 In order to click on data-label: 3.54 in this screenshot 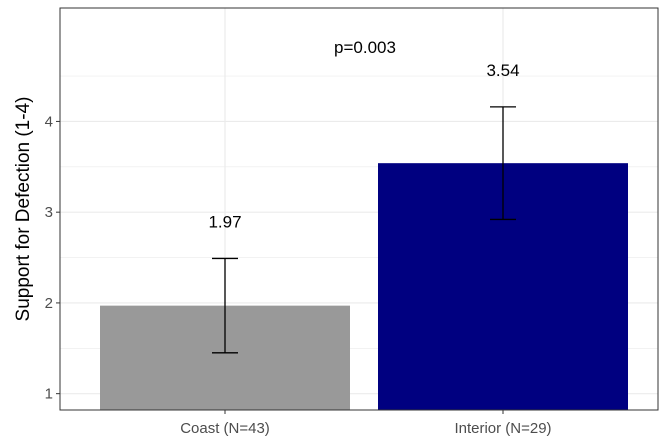, I will do `click(502, 70)`.